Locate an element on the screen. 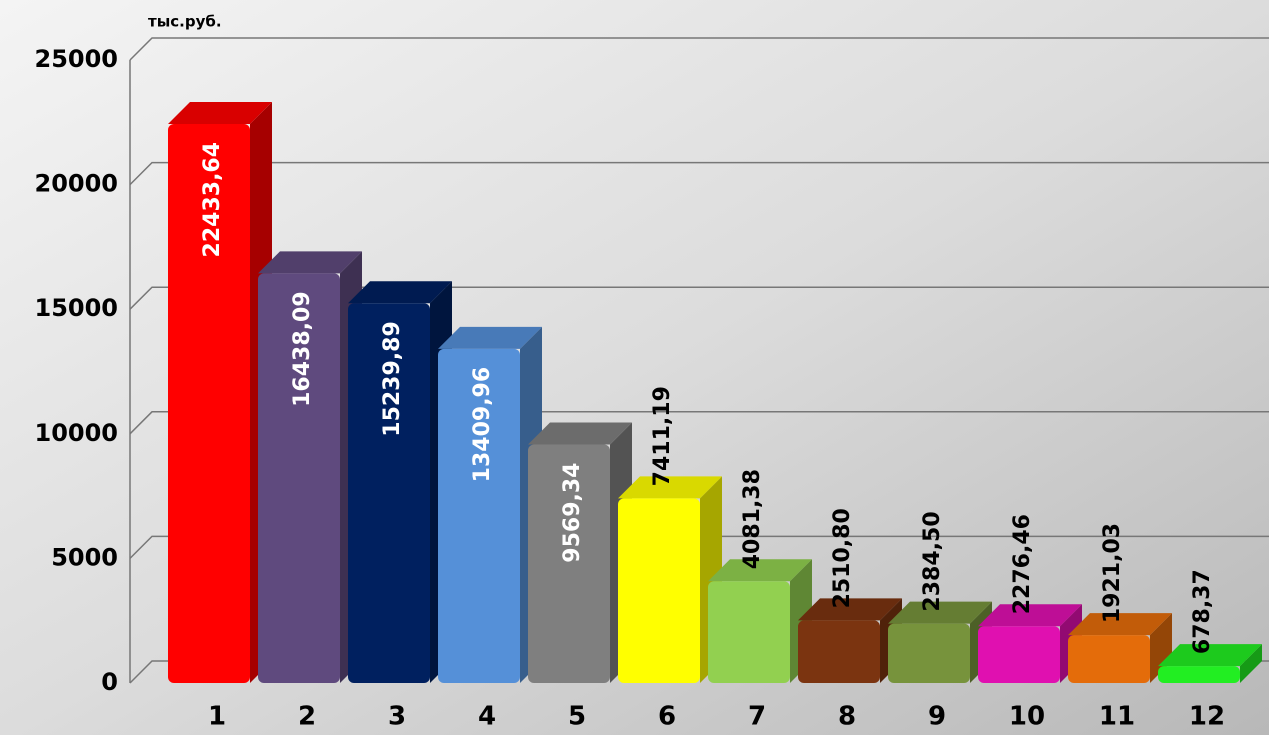 This screenshot has height=735, width=1269. x-tick-label: 5 is located at coordinates (577, 717).